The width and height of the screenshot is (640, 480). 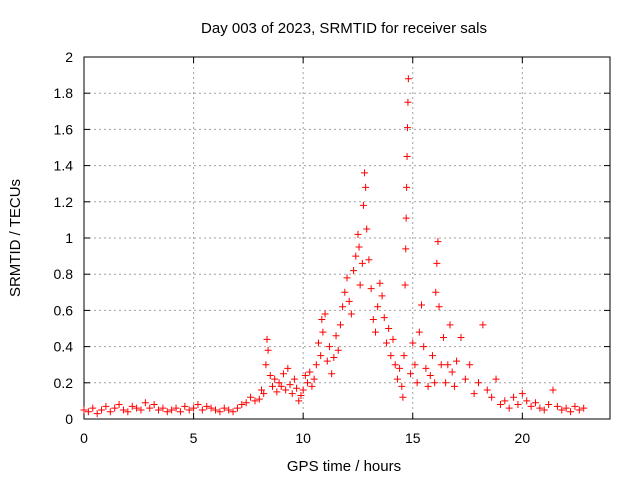 I want to click on y-tick-label: 1, so click(x=69, y=238).